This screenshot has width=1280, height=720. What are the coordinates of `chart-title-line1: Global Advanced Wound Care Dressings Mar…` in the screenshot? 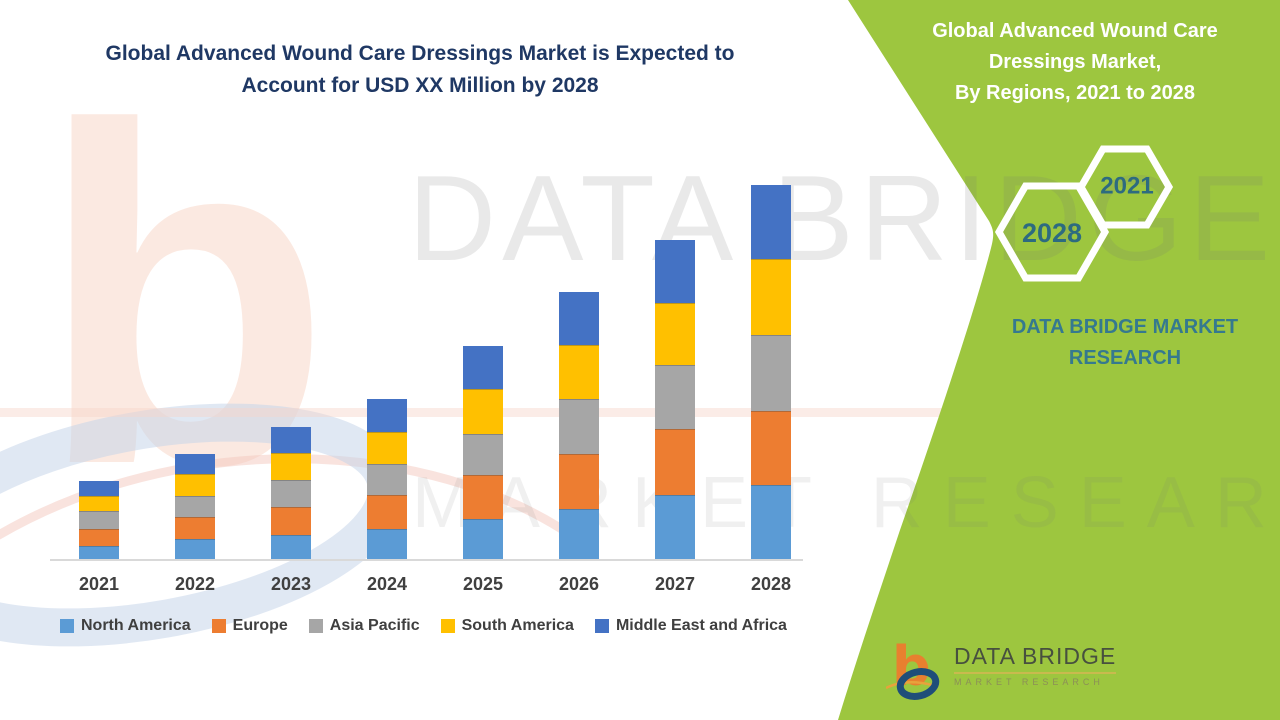 It's located at (420, 53).